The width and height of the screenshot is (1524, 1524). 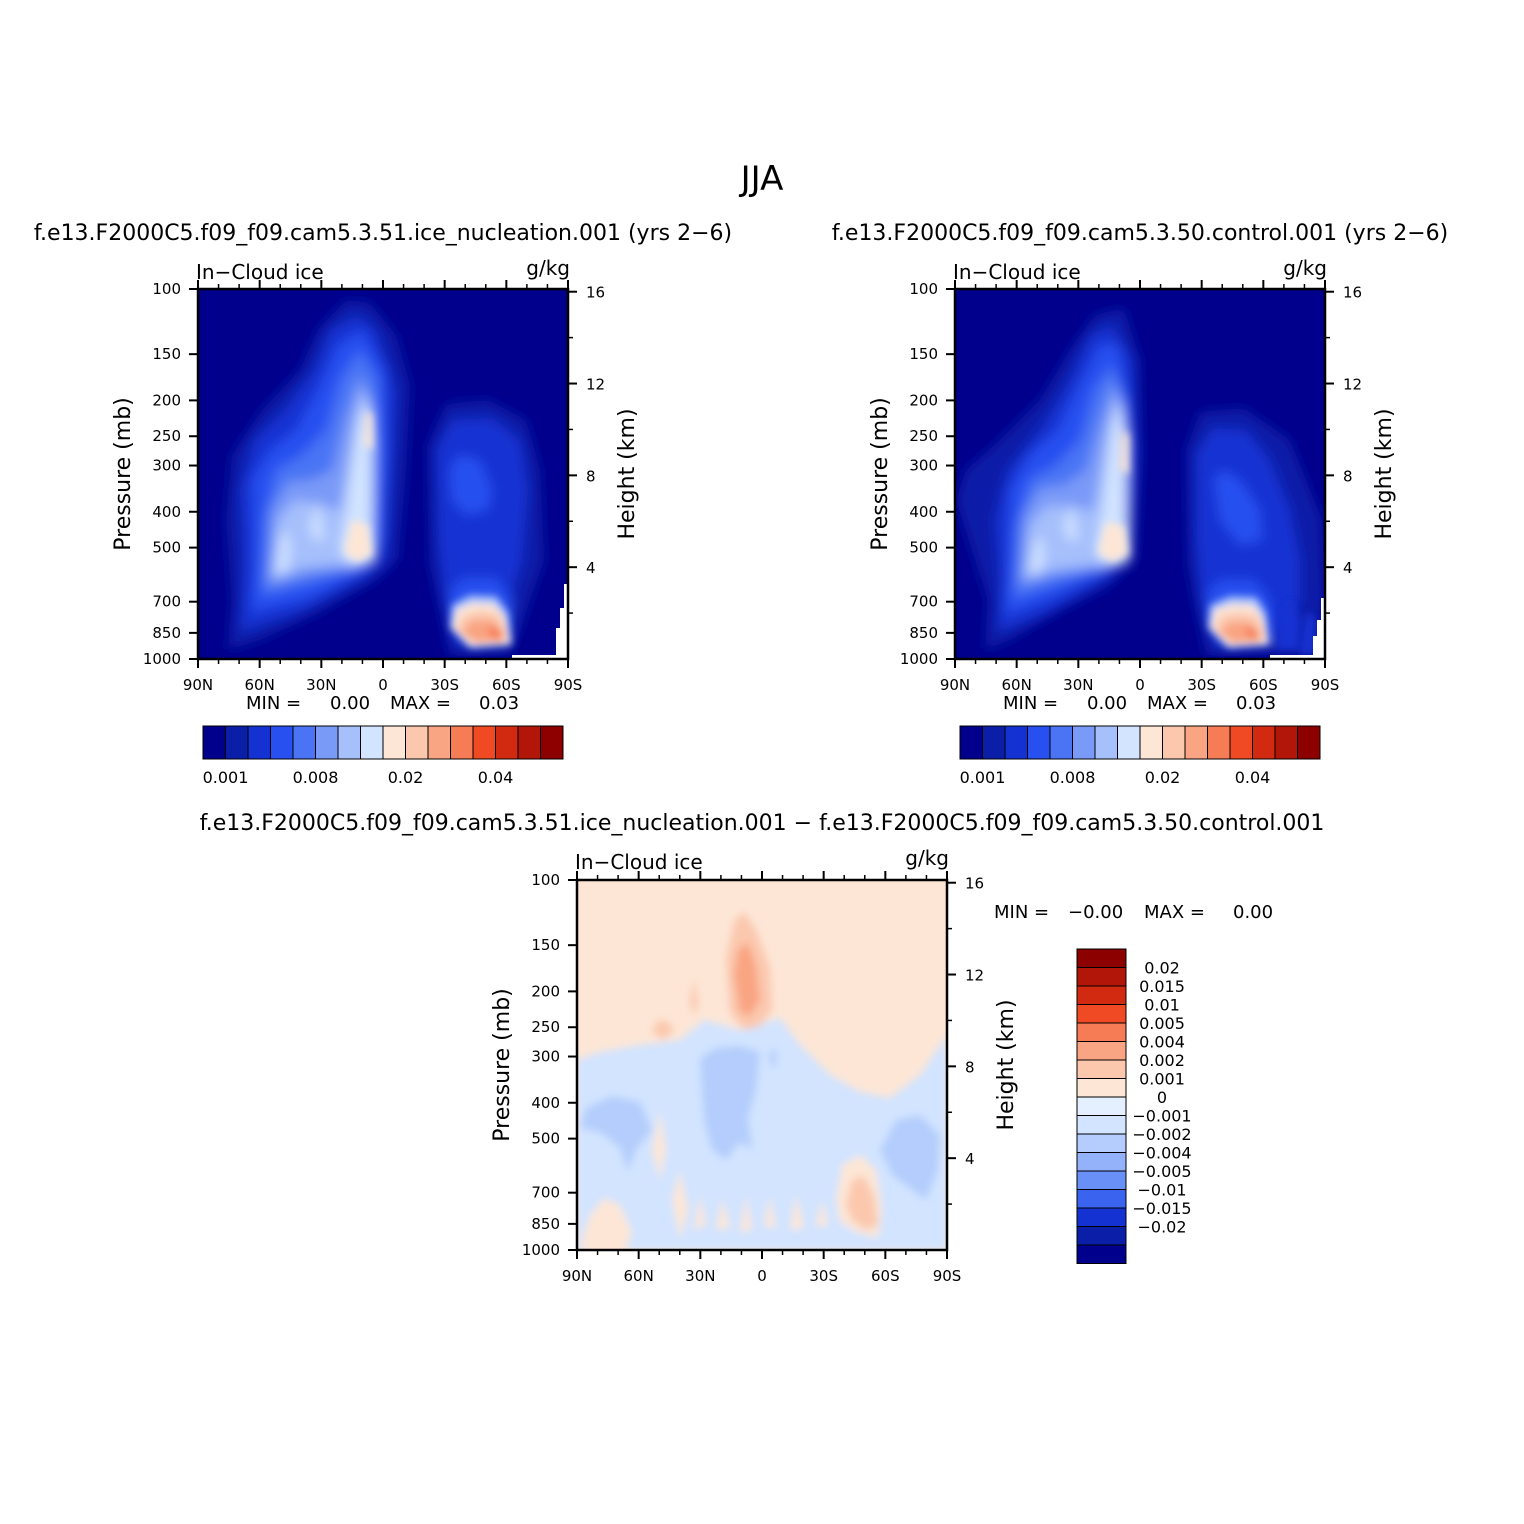 What do you see at coordinates (548, 268) in the screenshot?
I see `units-label: g/kg` at bounding box center [548, 268].